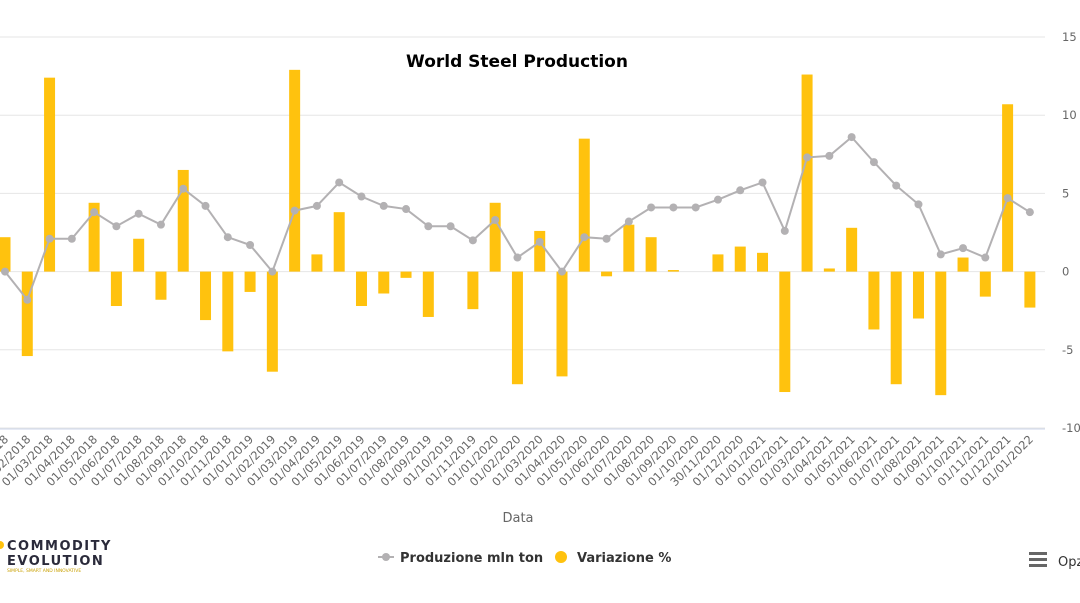 This screenshot has height=603, width=1080. I want to click on menu-button: Opzioni, so click(1054, 561).